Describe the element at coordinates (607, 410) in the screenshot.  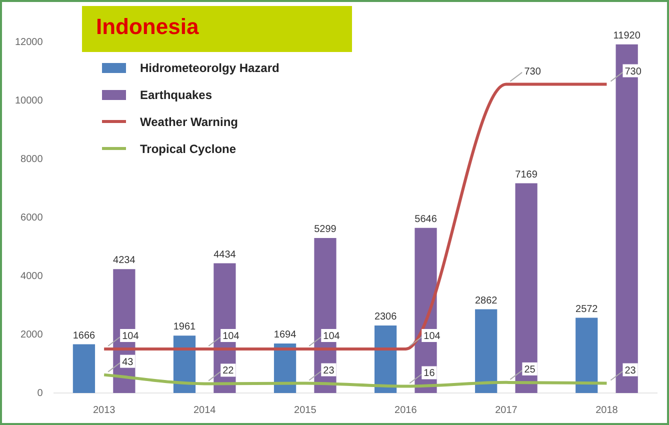
I see `x-tick-label: 2018` at that location.